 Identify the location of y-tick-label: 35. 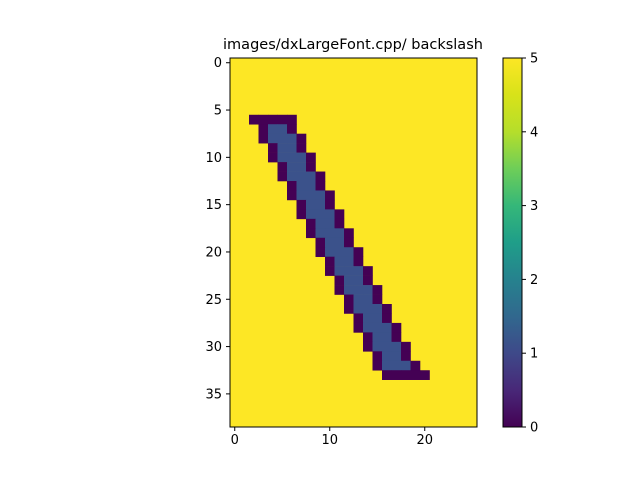
(213, 394).